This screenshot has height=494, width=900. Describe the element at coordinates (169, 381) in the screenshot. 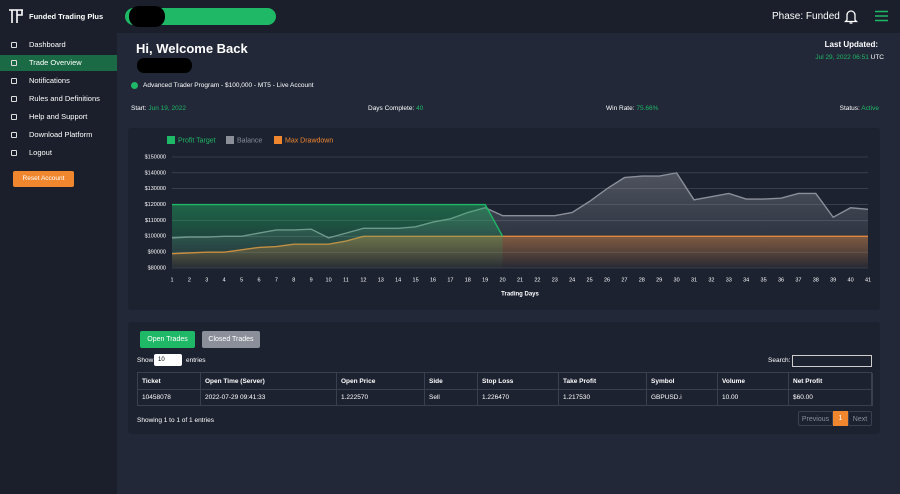

I see `table-header: Ticket` at that location.